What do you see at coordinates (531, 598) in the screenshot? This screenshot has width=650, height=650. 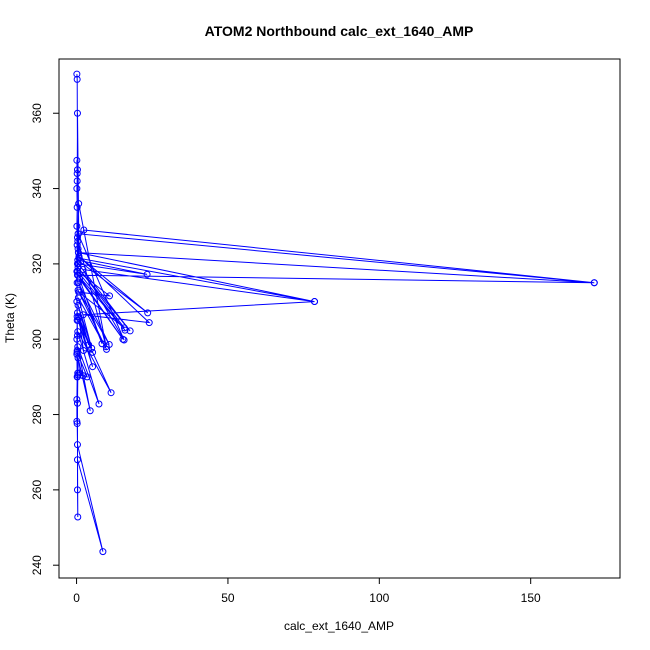 I see `x-tick-label: 150` at bounding box center [531, 598].